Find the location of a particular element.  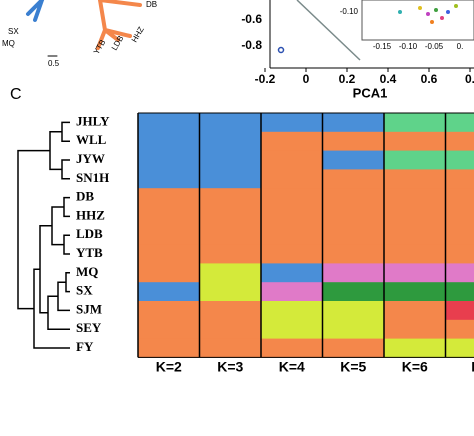

x-tick-label: -0.2 is located at coordinates (265, 79).